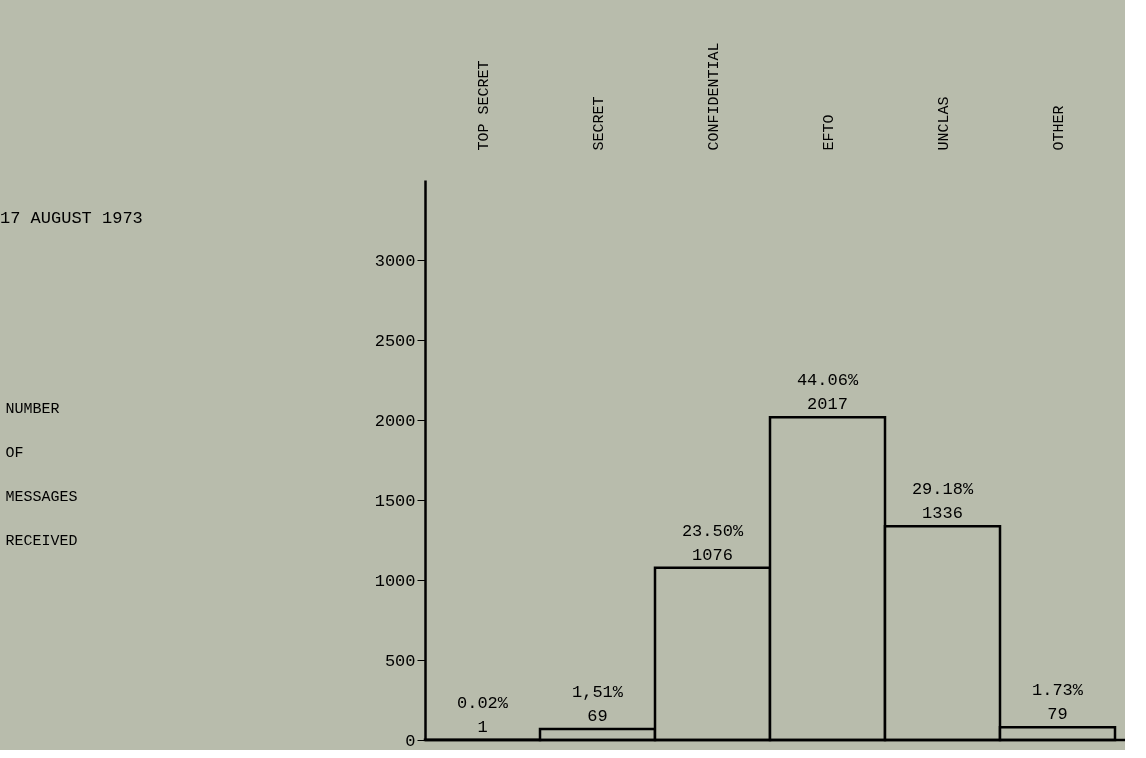 Image resolution: width=1146 pixels, height=758 pixels. Describe the element at coordinates (395, 421) in the screenshot. I see `y-tick-label: 2000` at that location.